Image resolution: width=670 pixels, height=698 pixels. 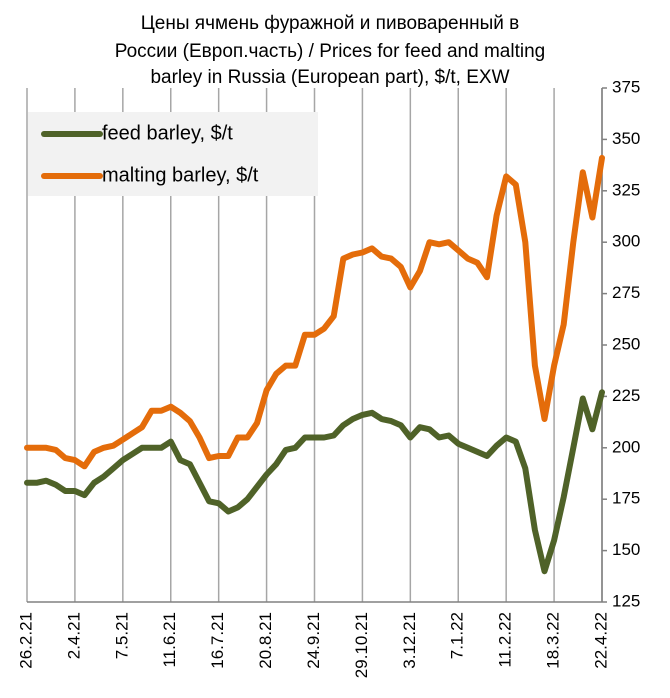 What do you see at coordinates (313, 640) in the screenshot?
I see `x-tick-label: 24.9.21` at bounding box center [313, 640].